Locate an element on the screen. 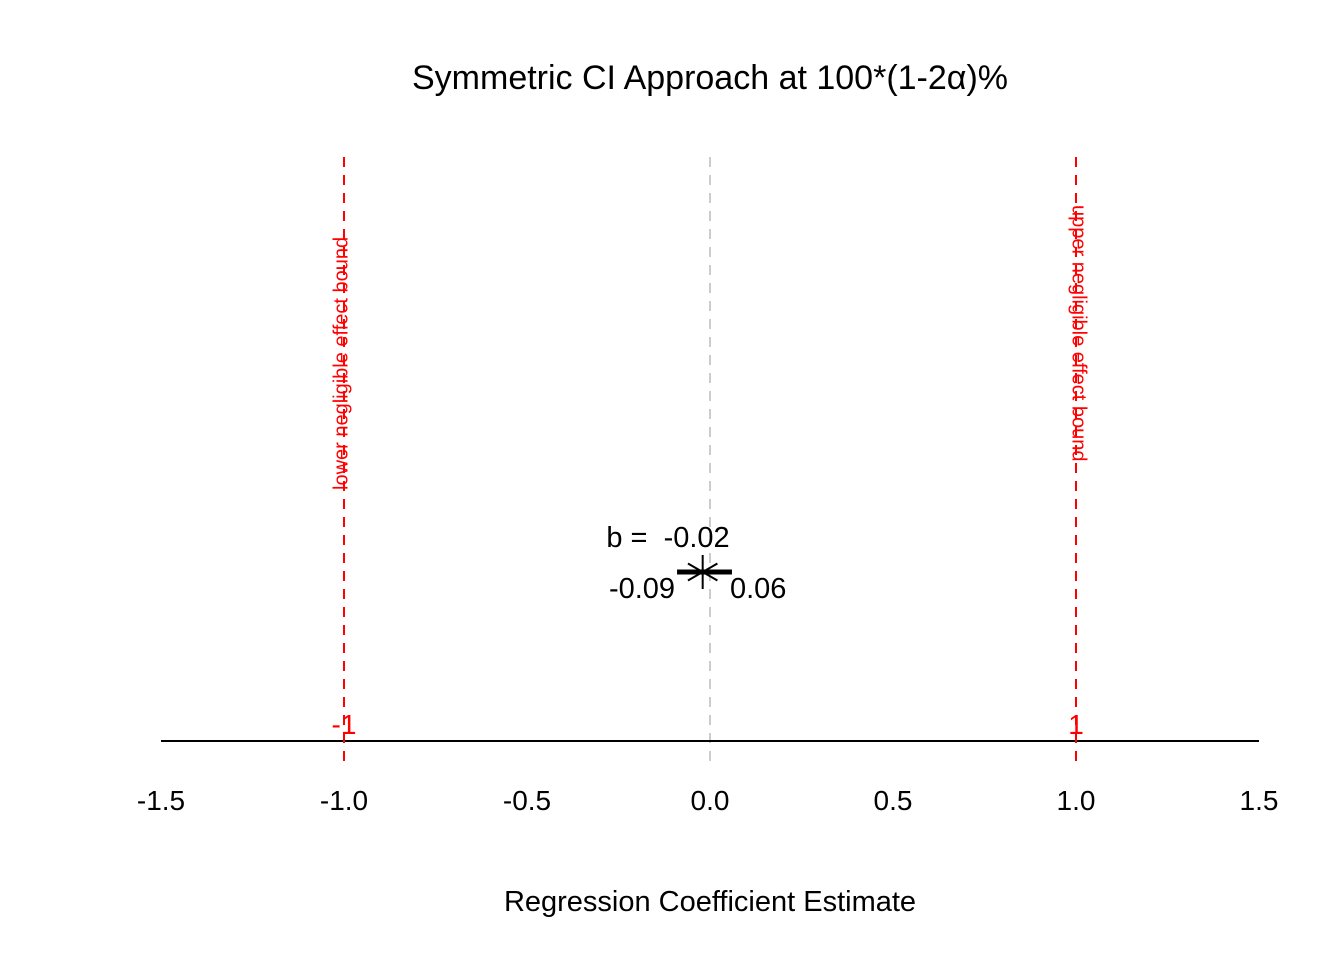 Image resolution: width=1344 pixels, height=960 pixels. point-estimate-marker is located at coordinates (702, 572).